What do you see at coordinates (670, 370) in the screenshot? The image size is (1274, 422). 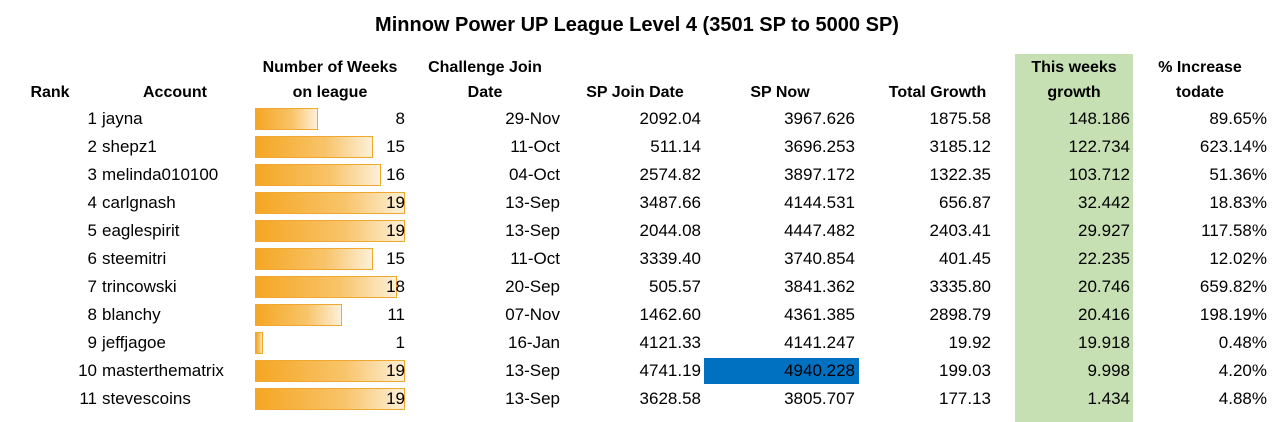 I see `sp-join-cell: 4741.19` at bounding box center [670, 370].